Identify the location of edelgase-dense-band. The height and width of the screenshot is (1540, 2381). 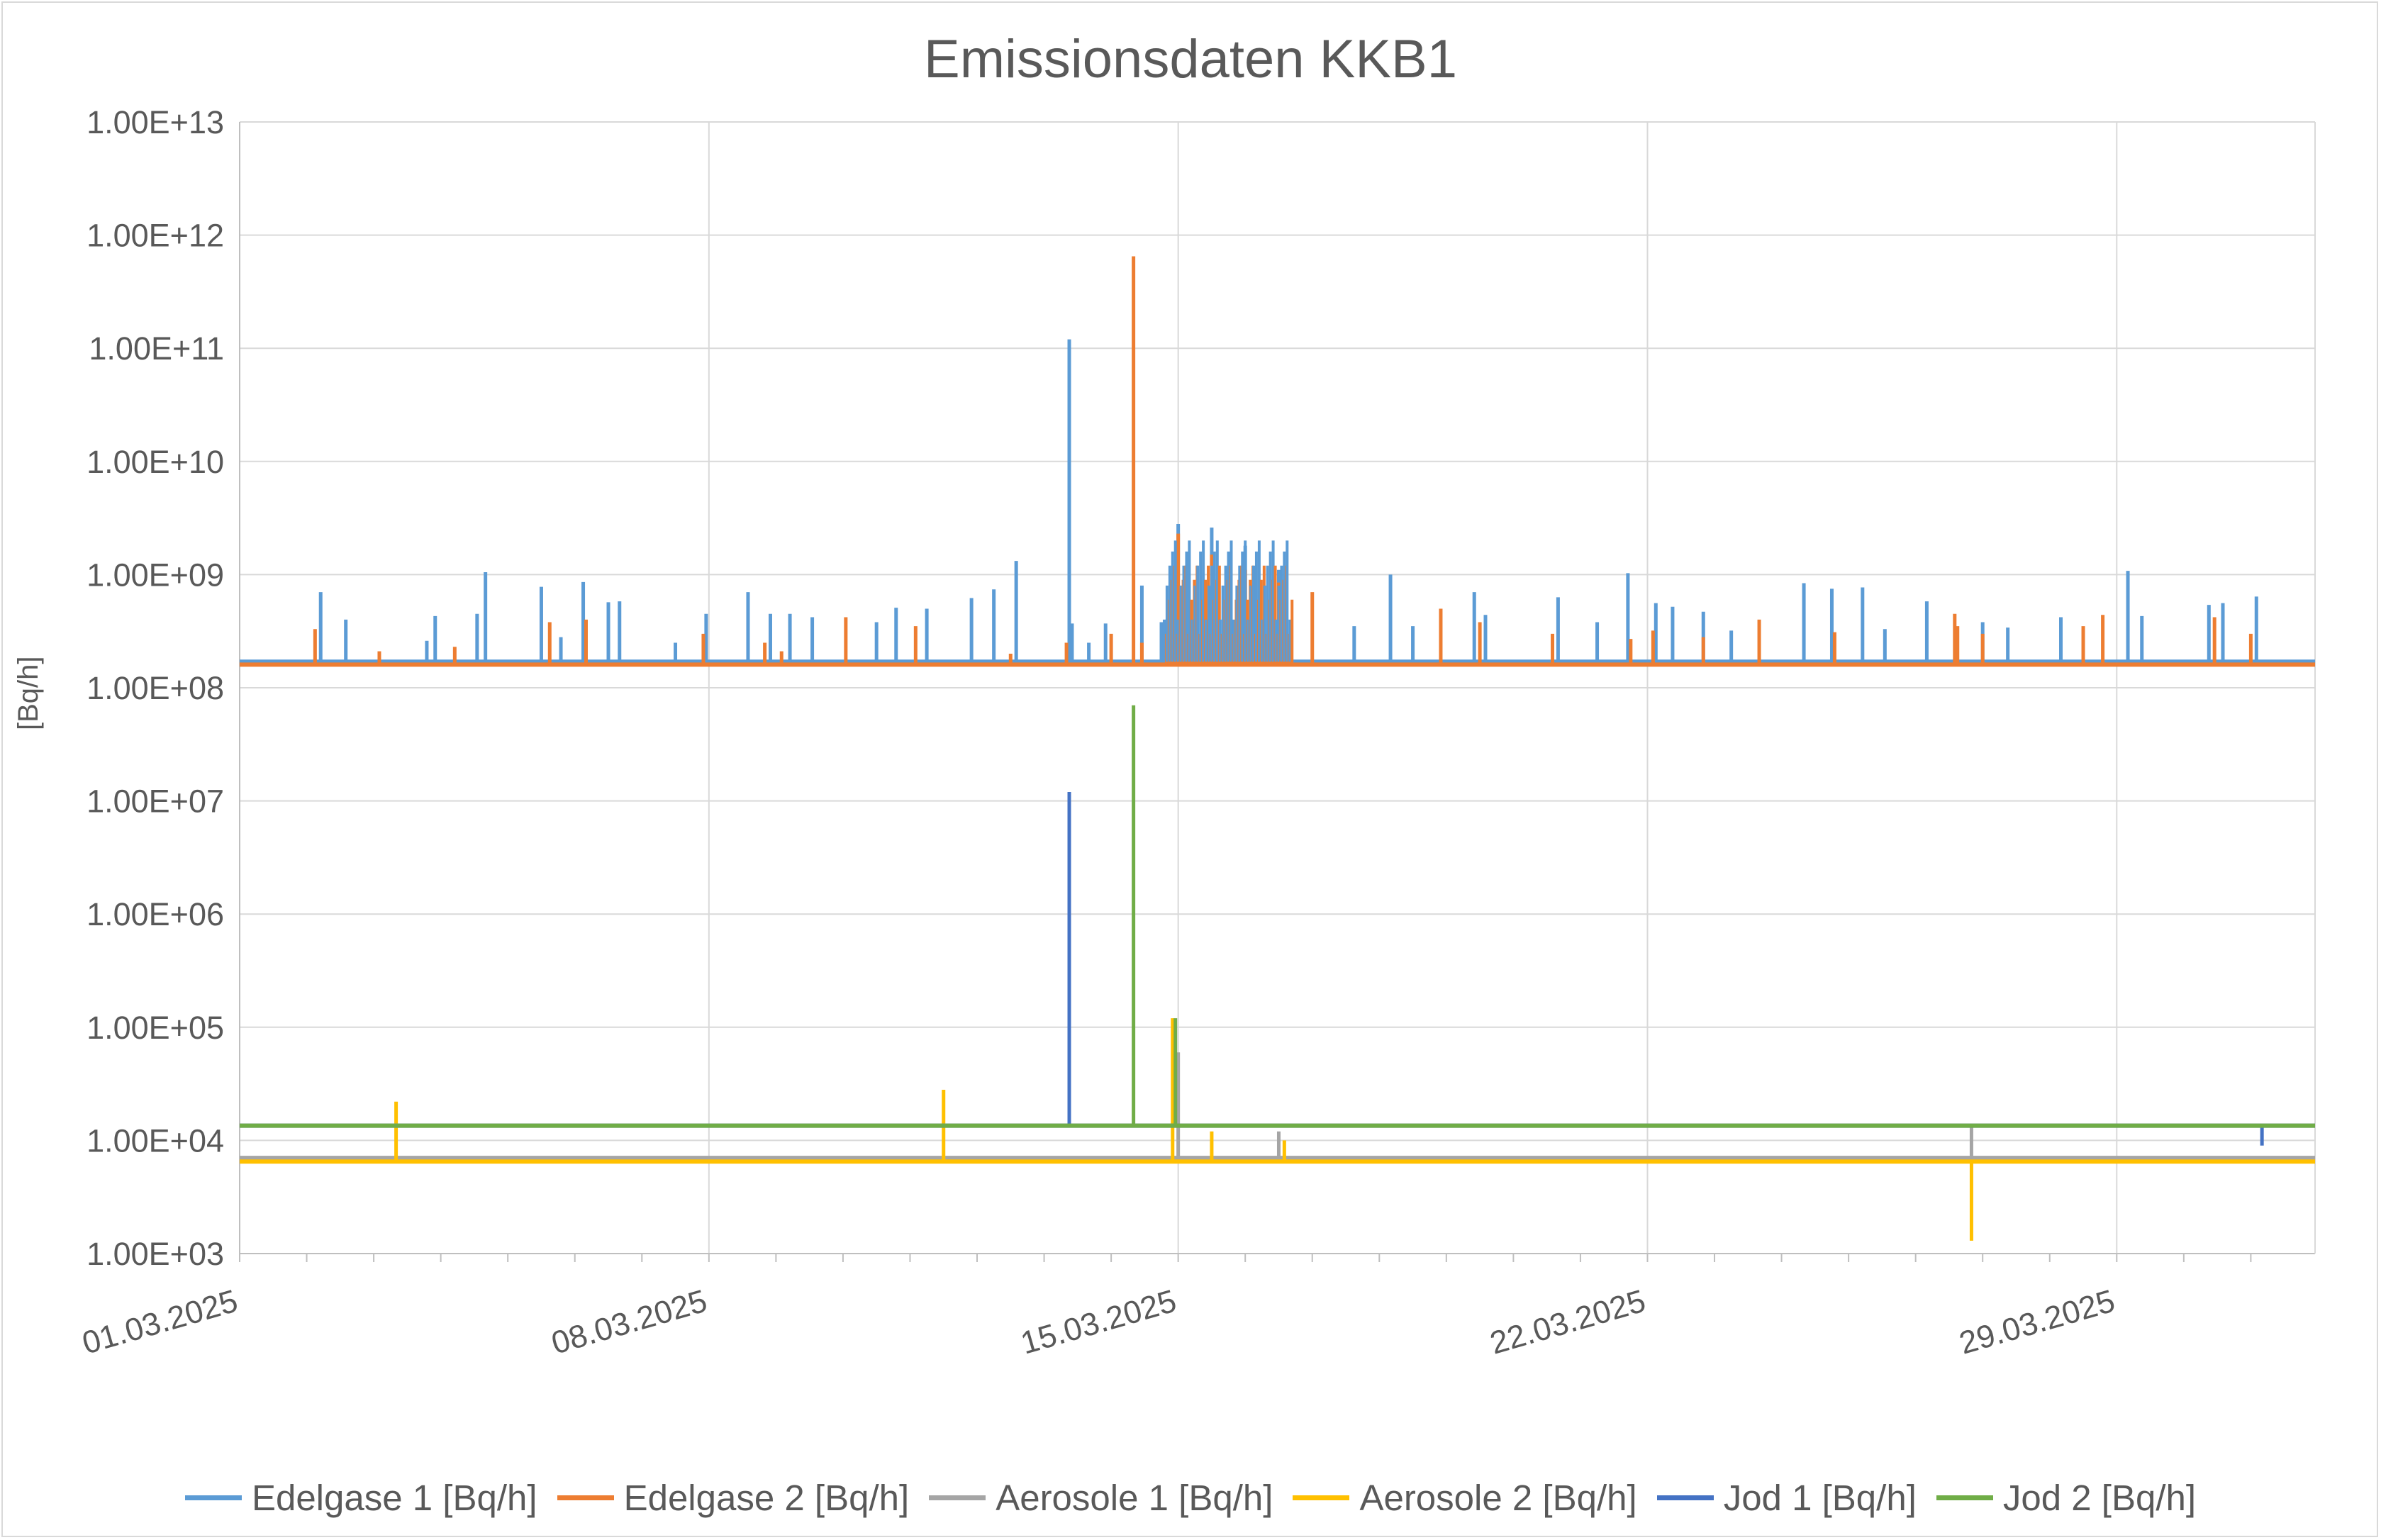
(1228, 602).